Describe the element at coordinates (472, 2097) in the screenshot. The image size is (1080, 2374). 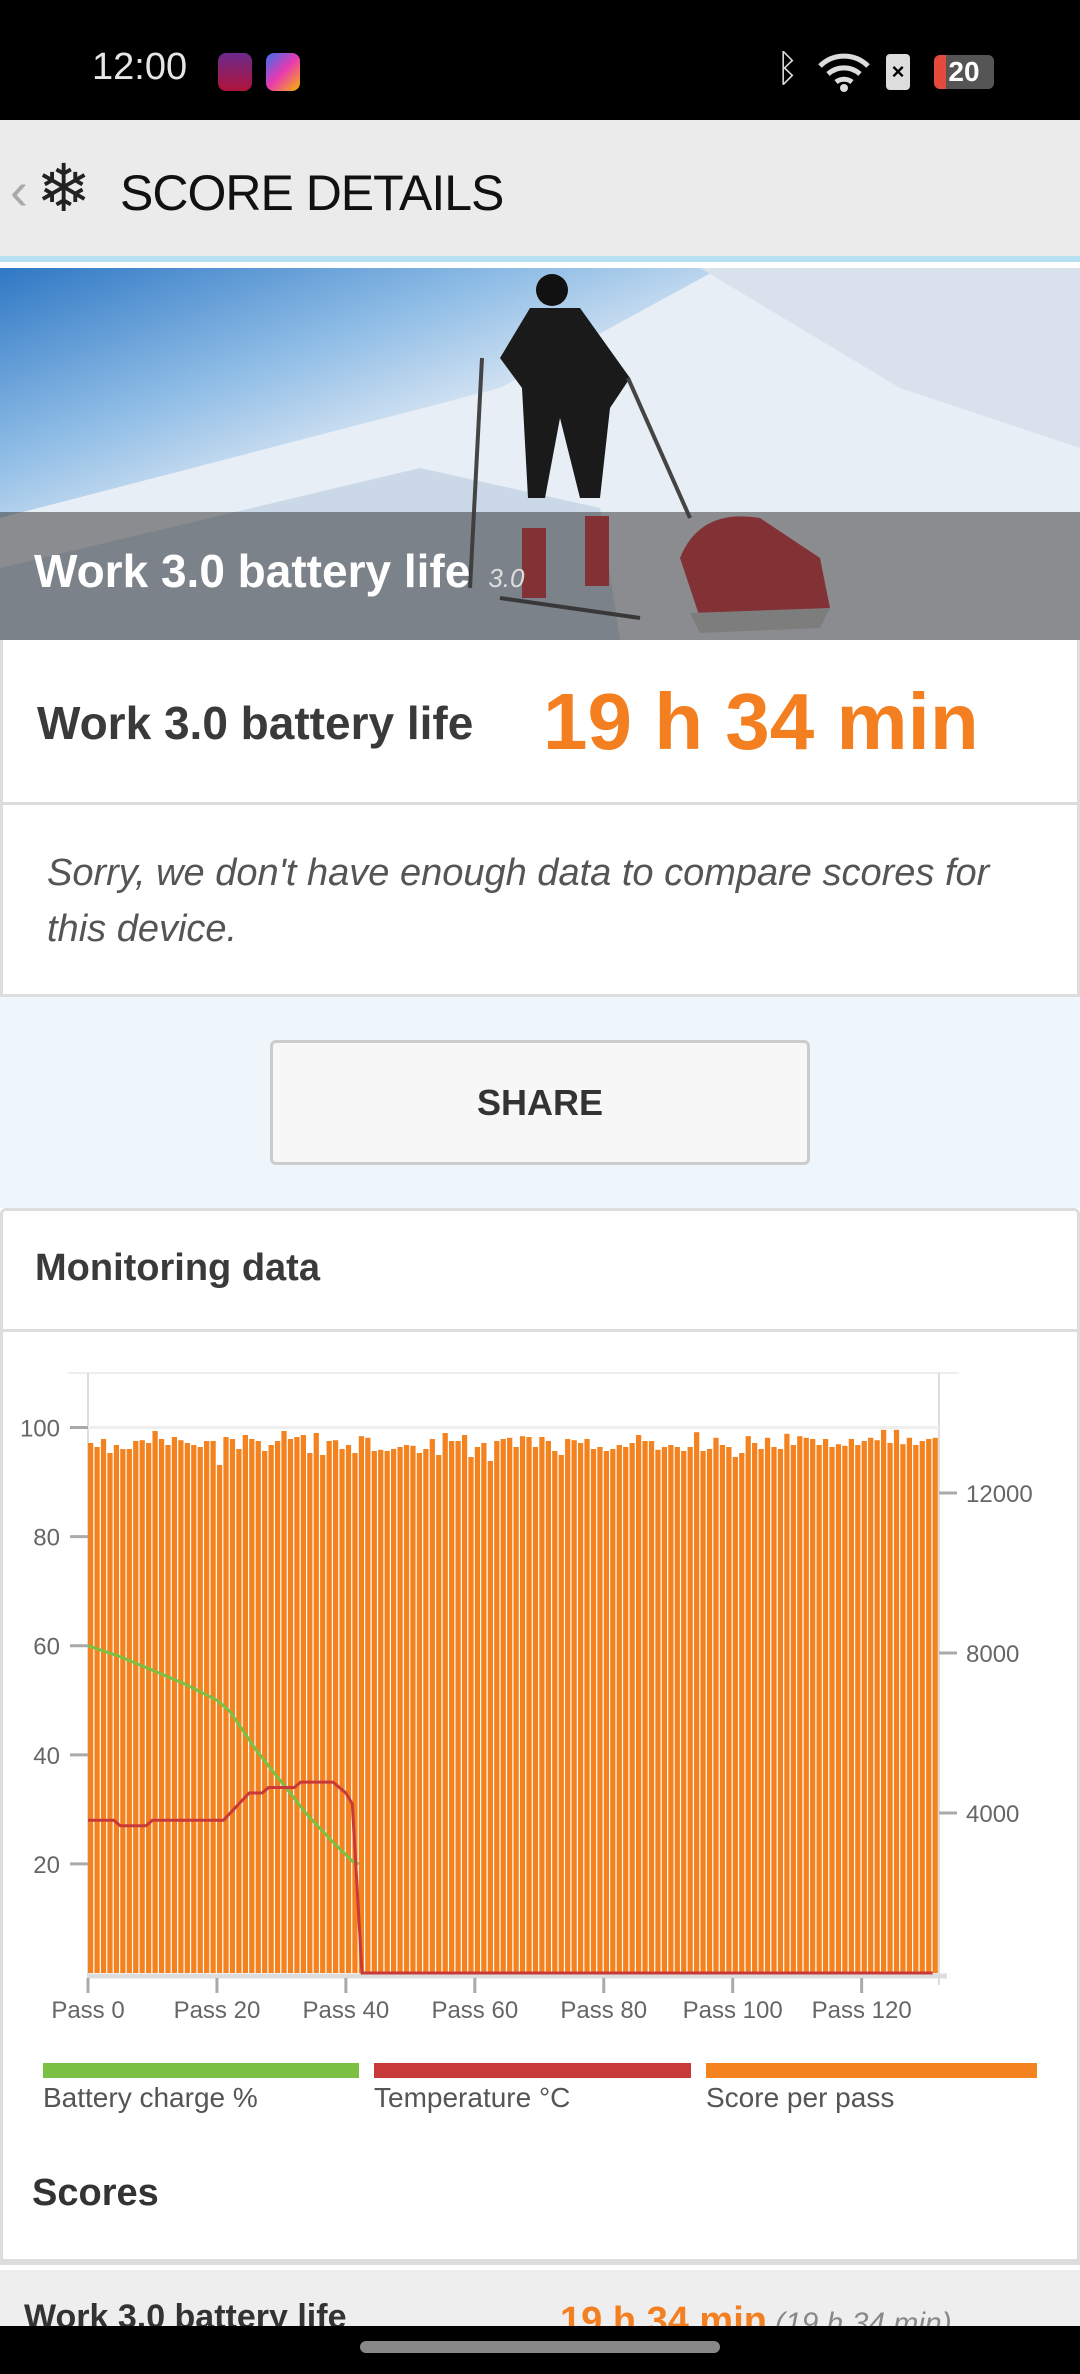
I see `legend-label: Temperature °C` at that location.